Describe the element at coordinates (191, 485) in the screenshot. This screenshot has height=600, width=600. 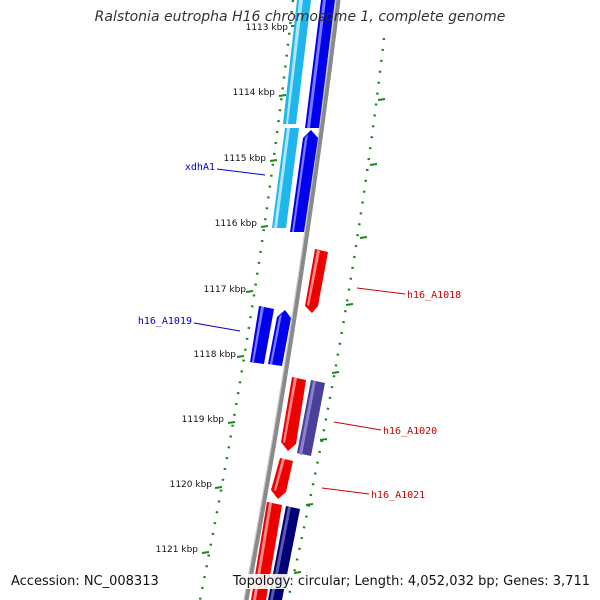
I see `scale-tick-label: 1120 kbp` at that location.